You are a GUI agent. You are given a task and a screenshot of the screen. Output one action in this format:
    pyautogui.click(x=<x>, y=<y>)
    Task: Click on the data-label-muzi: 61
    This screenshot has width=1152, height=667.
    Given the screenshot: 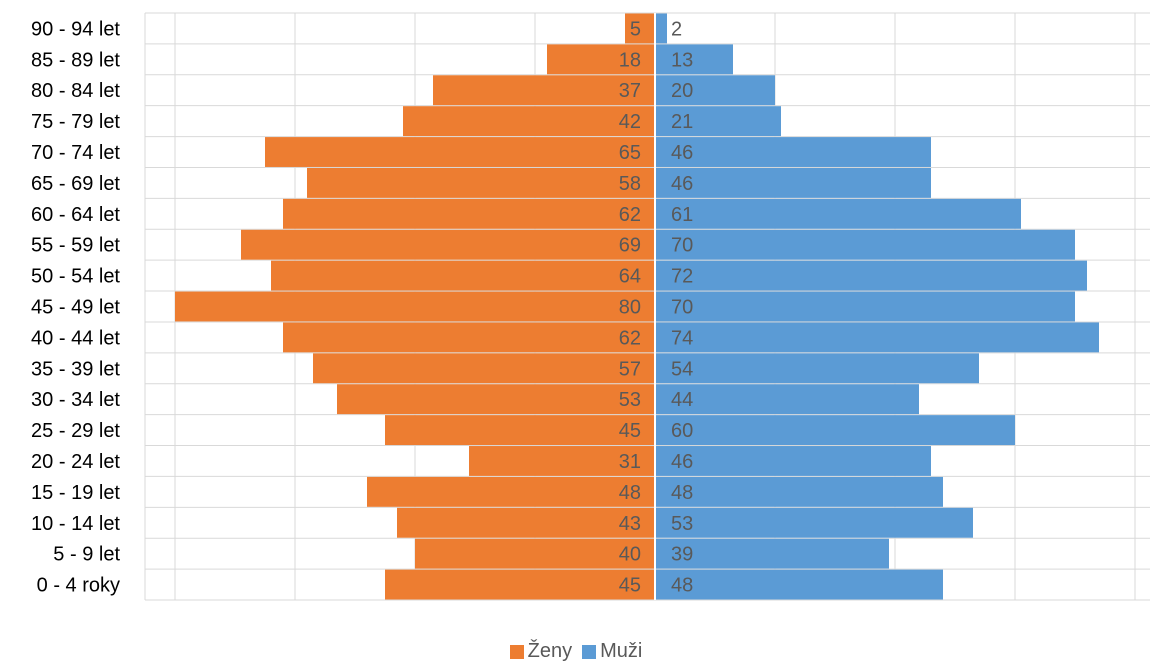 What is the action you would take?
    pyautogui.click(x=682, y=215)
    